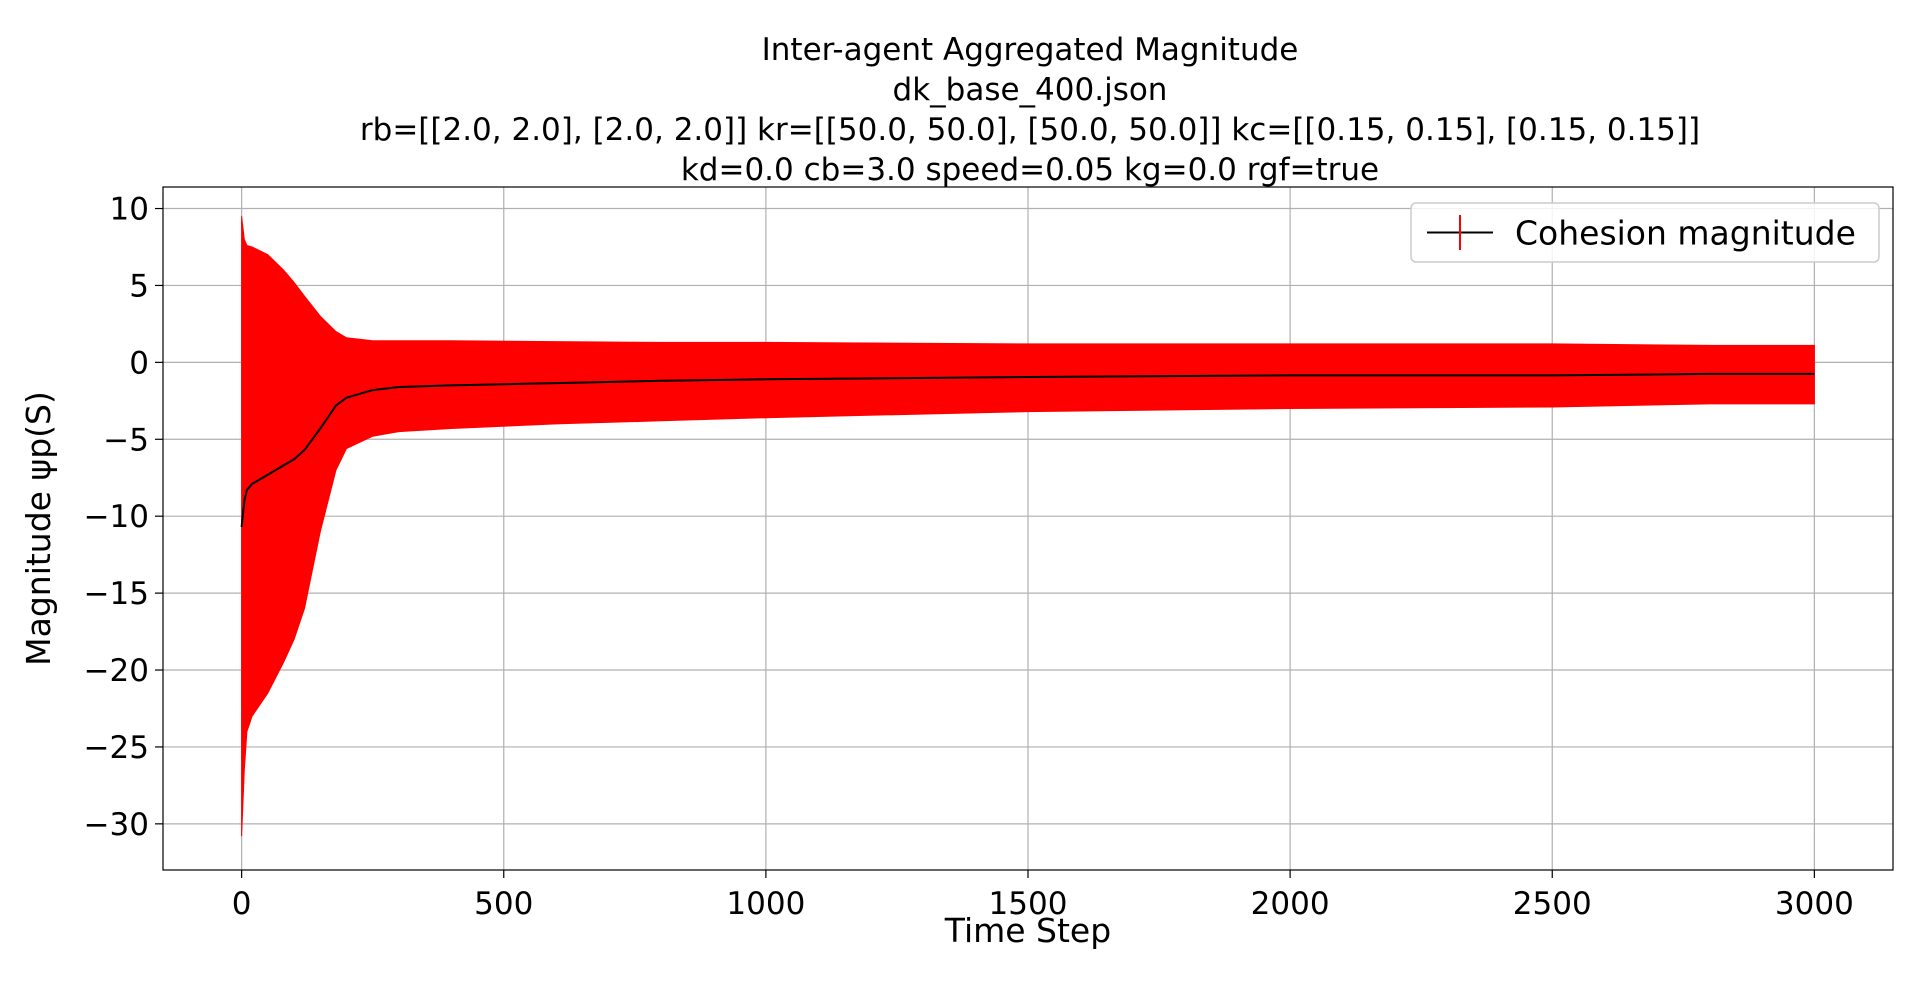 This screenshot has height=983, width=1920. I want to click on chart-title-line-4: kd=0.0 cb=3.0 speed=0.05 kg=0.0 rgf=true, so click(1030, 170).